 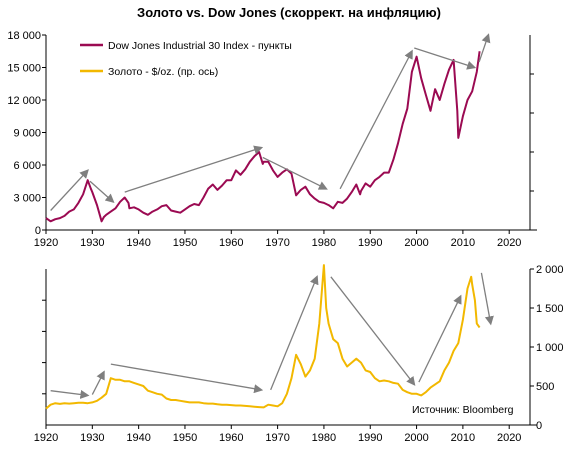 What do you see at coordinates (27, 134) in the screenshot?
I see `y-tick-label: 9 000` at bounding box center [27, 134].